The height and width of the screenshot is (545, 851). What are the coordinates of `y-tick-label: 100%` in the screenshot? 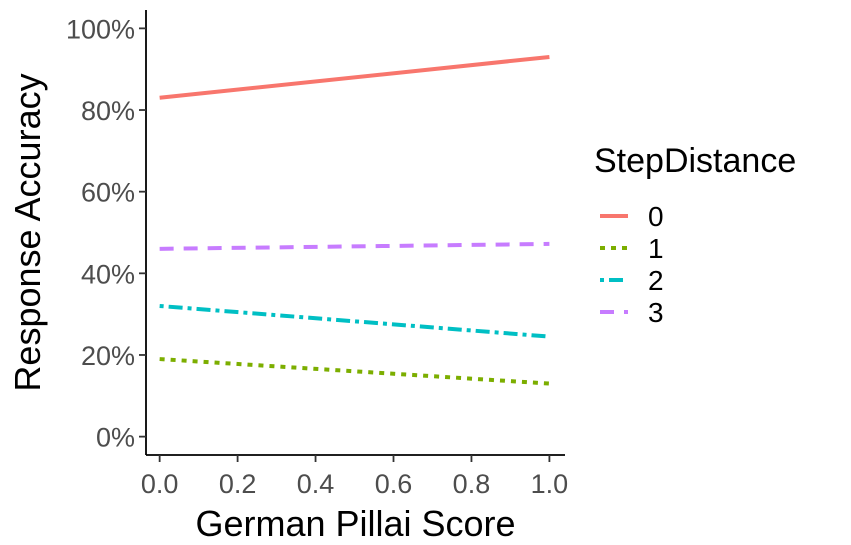 It's located at (100, 29).